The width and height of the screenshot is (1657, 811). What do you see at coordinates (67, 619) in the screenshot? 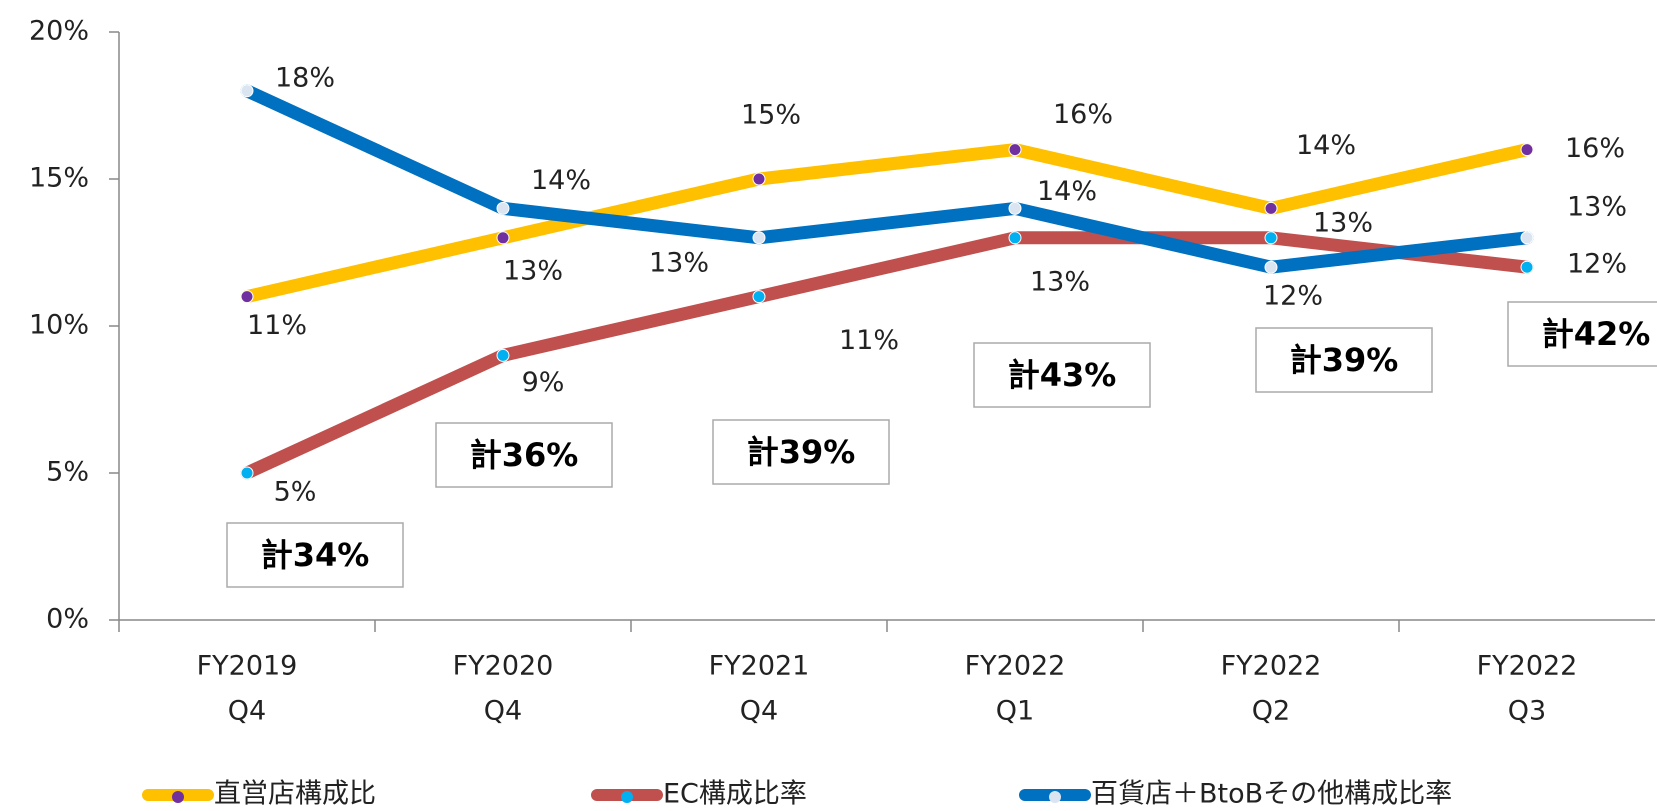
I see `y-tick-label: 0%` at bounding box center [67, 619].